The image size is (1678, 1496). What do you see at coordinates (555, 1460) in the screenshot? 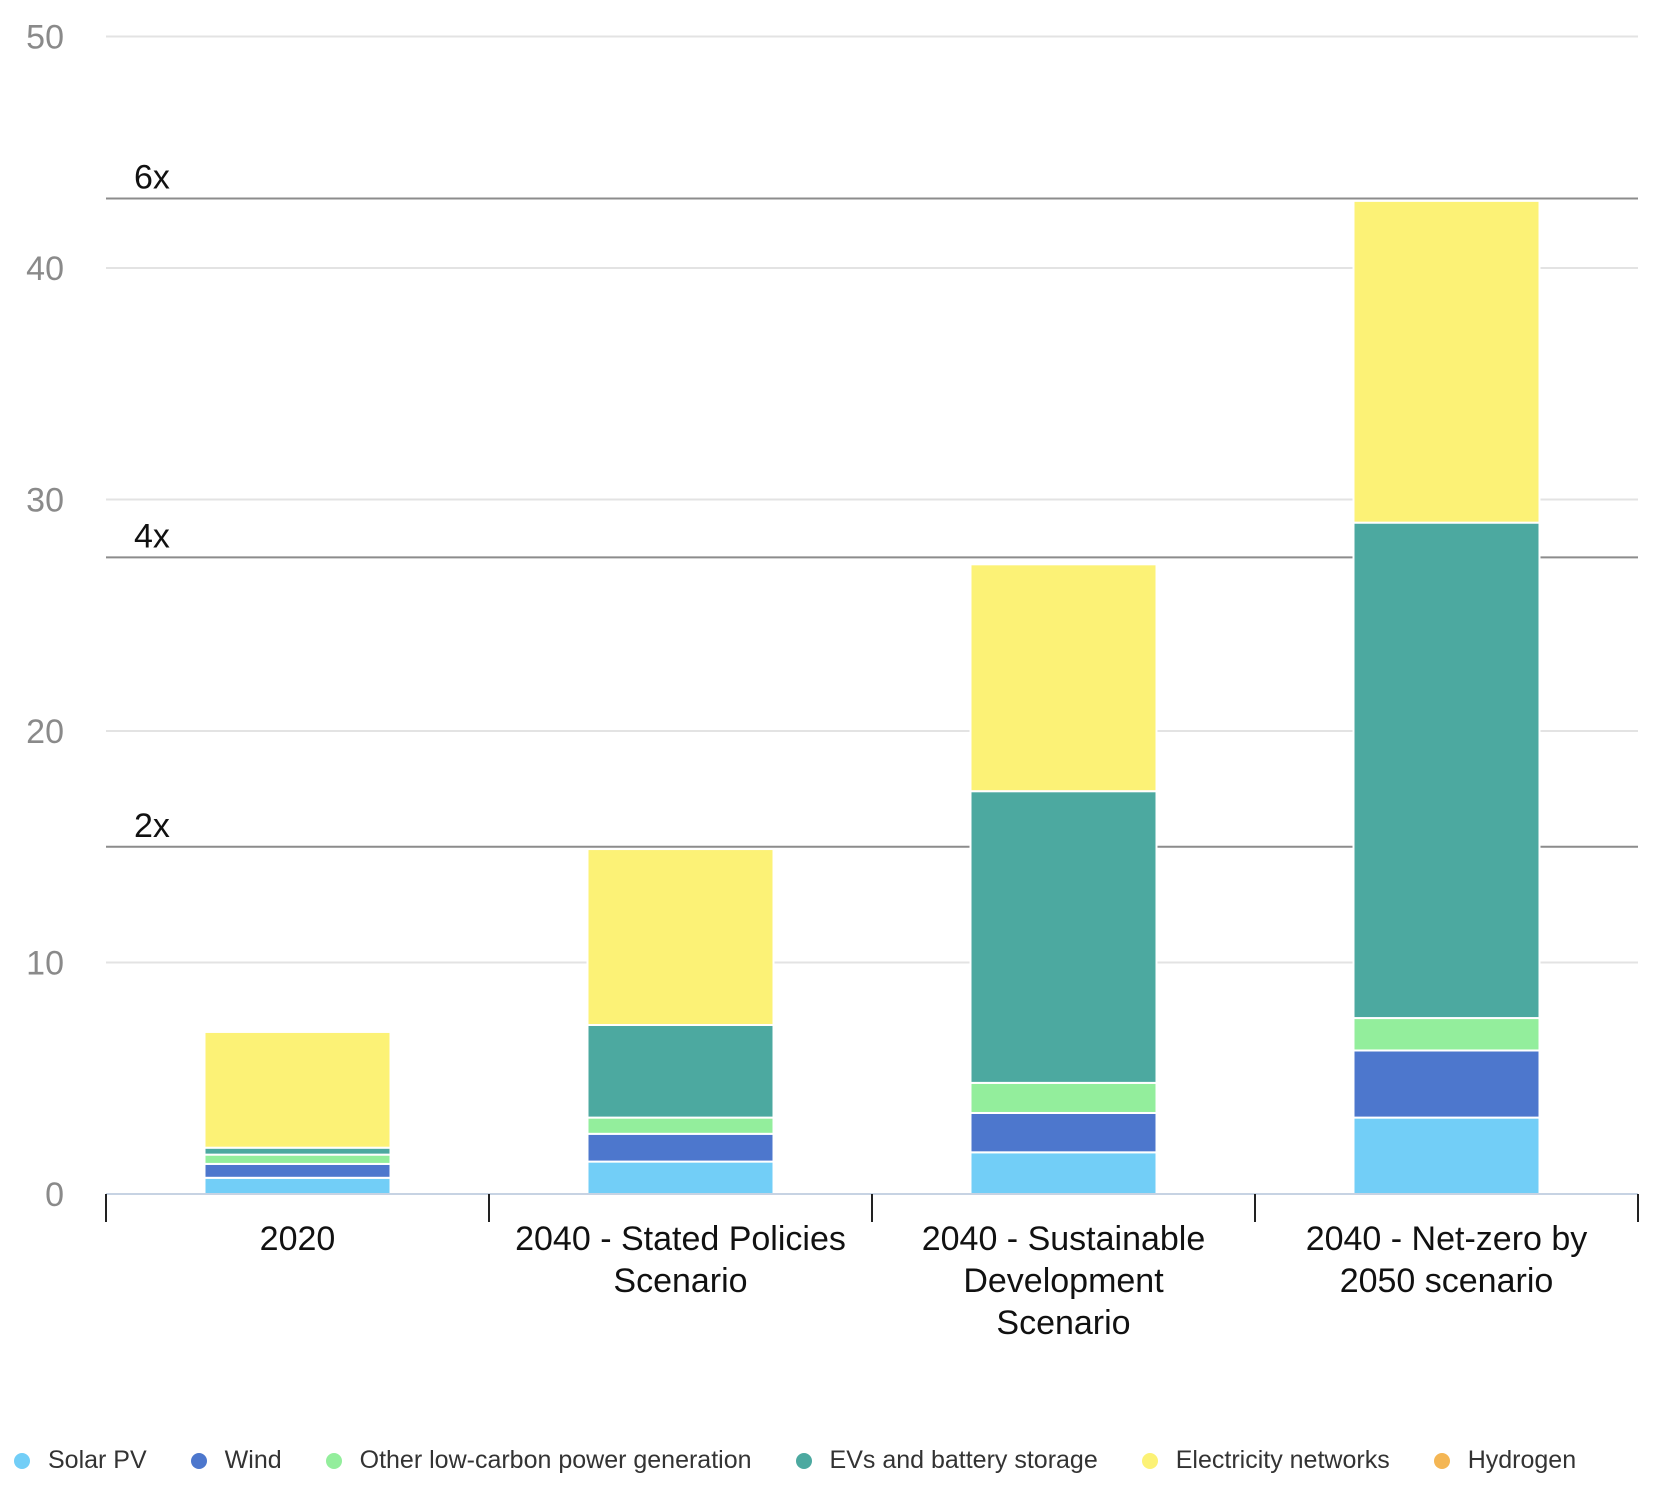
I see `legend-label: Other low-carbon power generation` at bounding box center [555, 1460].